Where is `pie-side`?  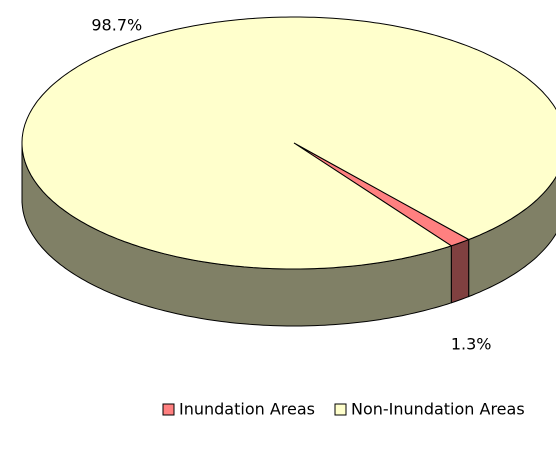
pie-side is located at coordinates (460, 271).